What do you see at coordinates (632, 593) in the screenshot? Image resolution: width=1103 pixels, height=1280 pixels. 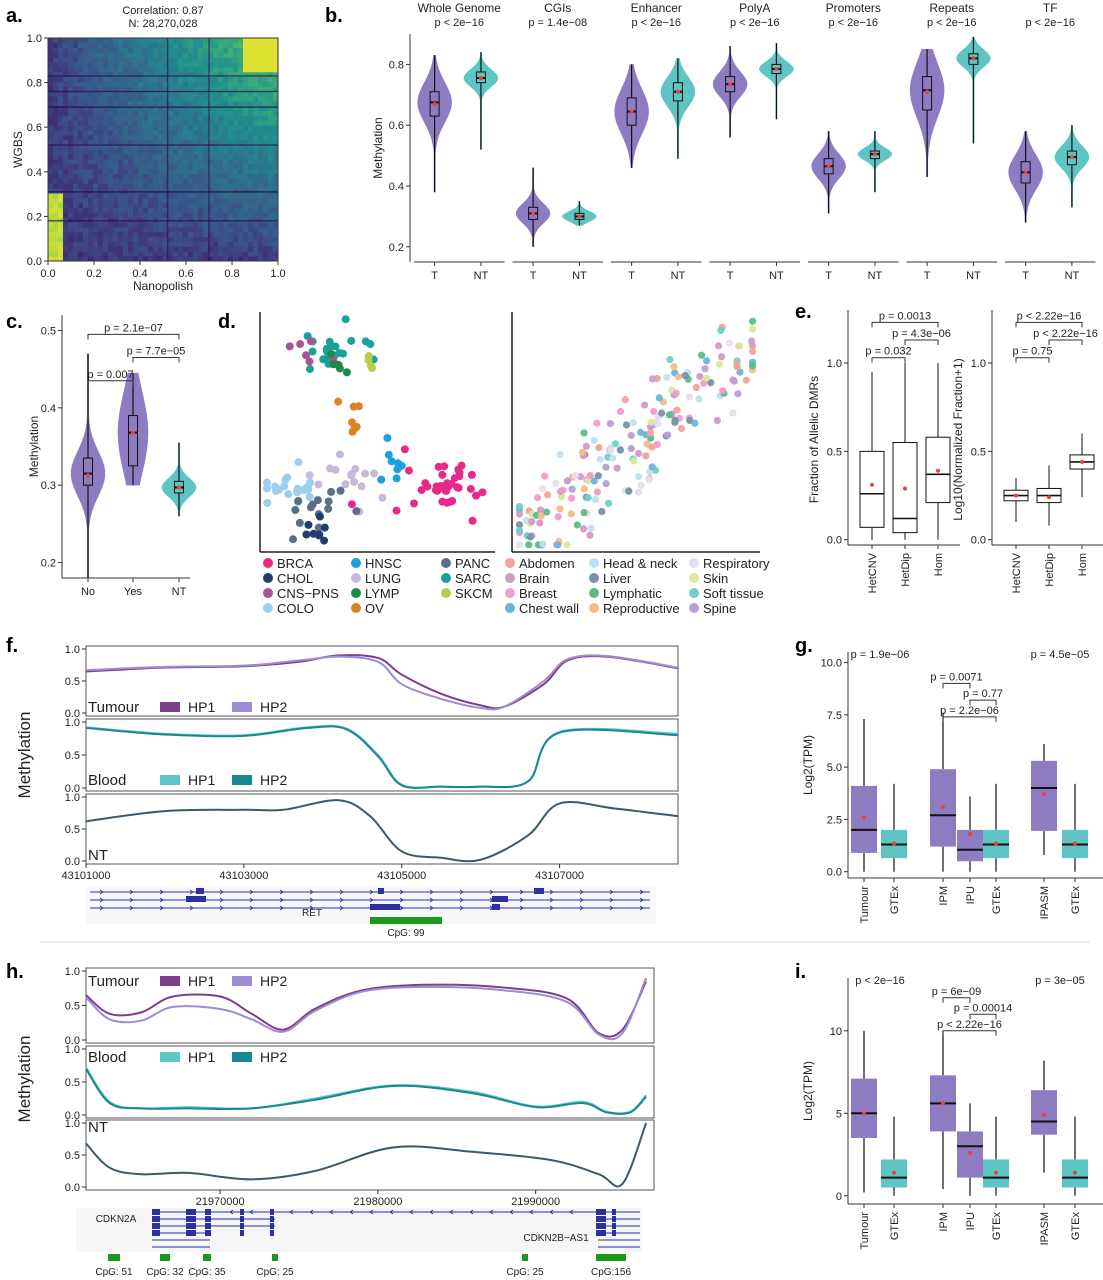 I see `d-legend-label: Lymphatic` at bounding box center [632, 593].